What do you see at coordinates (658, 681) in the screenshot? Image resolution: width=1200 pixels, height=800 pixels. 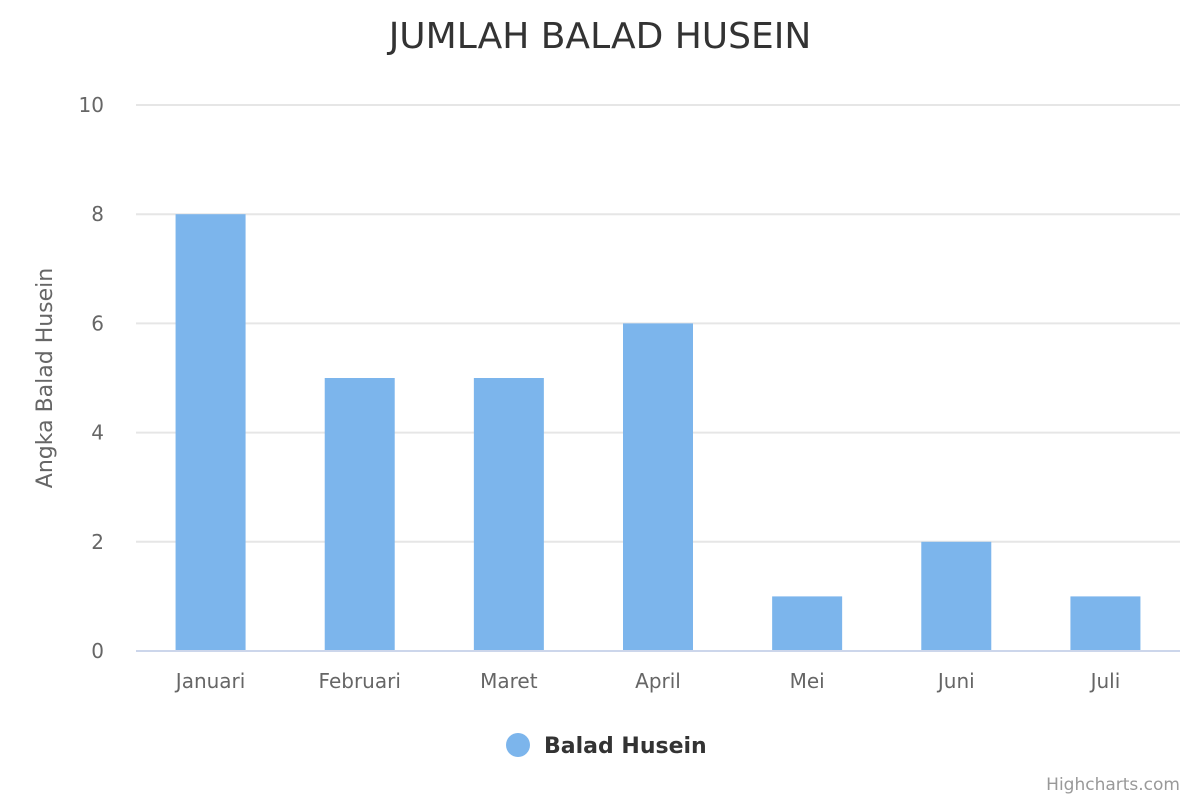 I see `x-tick-label: April` at bounding box center [658, 681].